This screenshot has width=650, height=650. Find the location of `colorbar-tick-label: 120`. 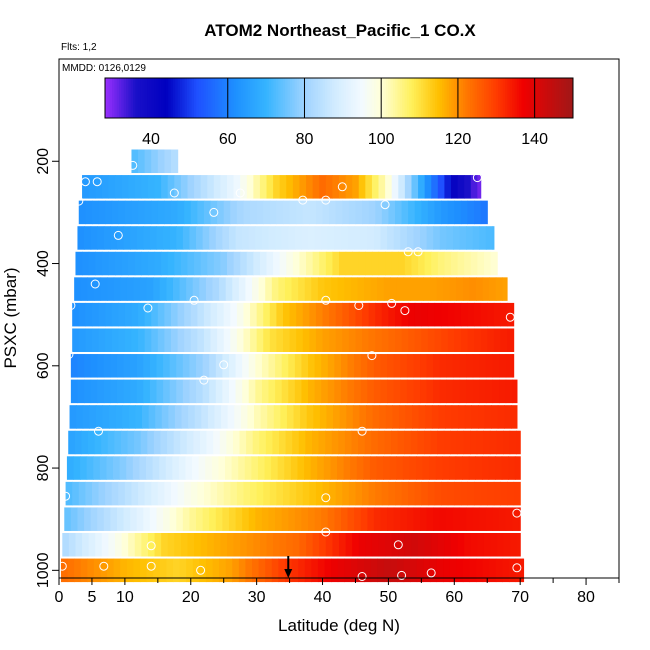

colorbar-tick-label: 120 is located at coordinates (458, 139).